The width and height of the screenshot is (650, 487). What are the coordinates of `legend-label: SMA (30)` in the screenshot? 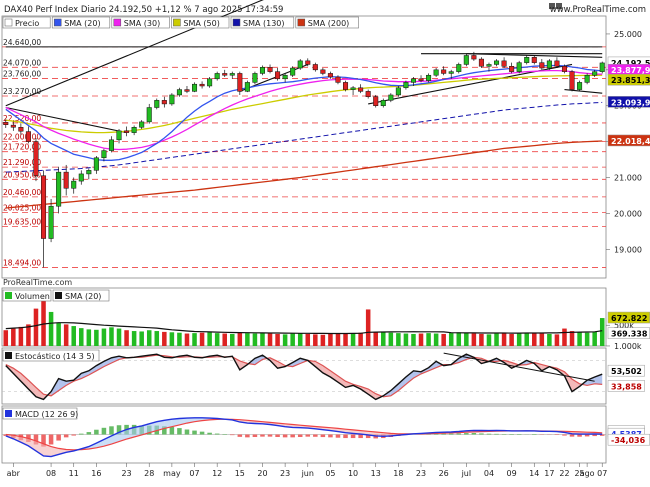 It's located at (142, 23).